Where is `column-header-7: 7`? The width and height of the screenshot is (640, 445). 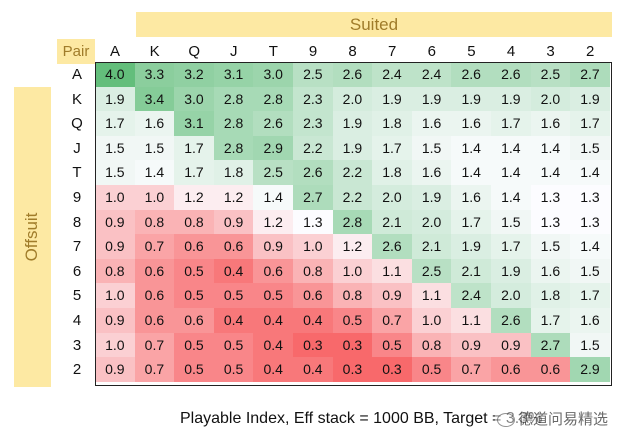 column-header-7: 7 is located at coordinates (392, 51).